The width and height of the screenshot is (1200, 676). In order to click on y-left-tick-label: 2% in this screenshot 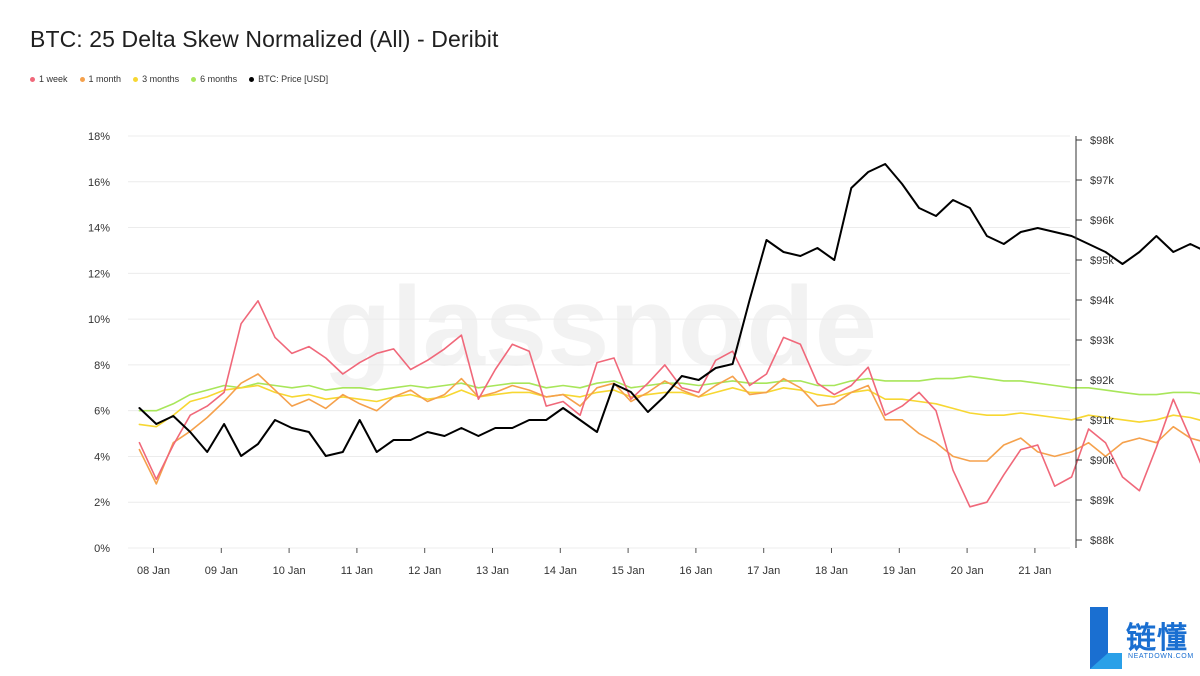, I will do `click(102, 503)`.